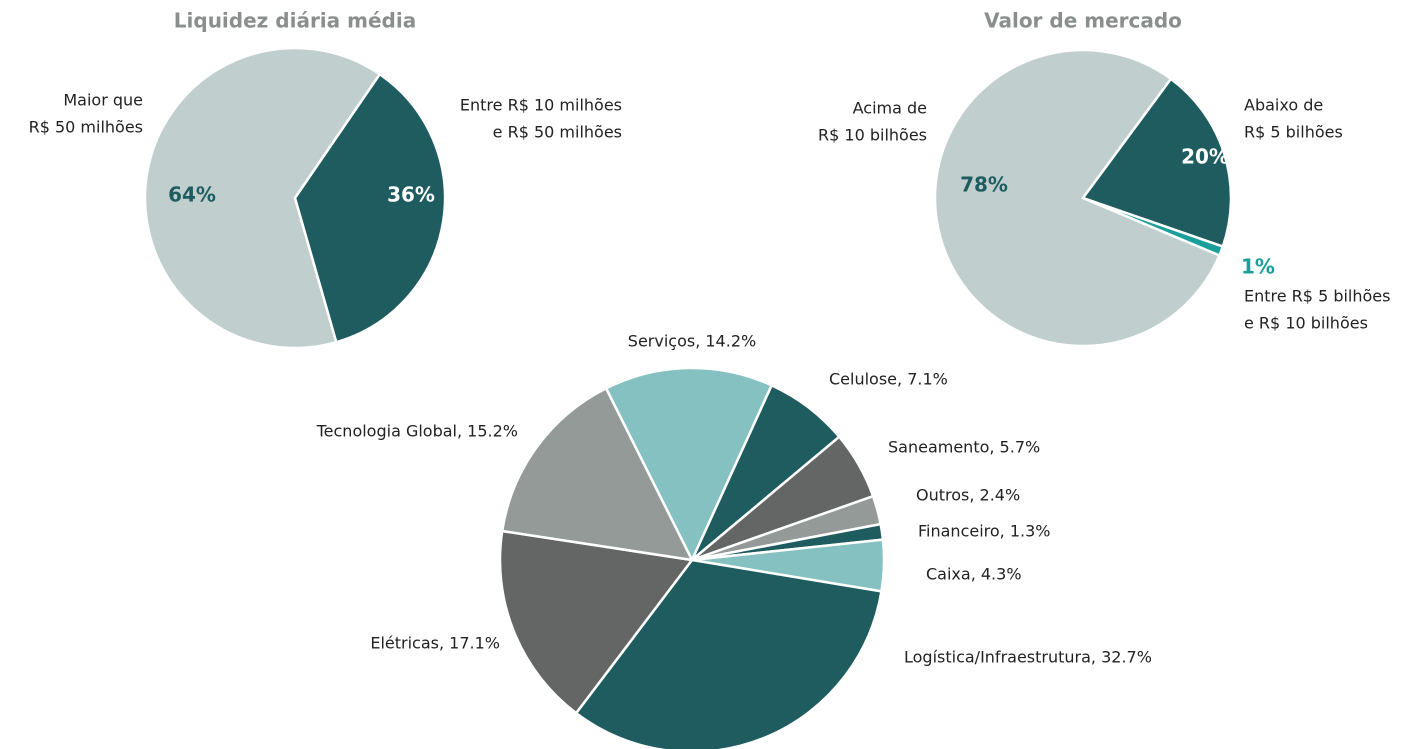 This screenshot has height=749, width=1422. What do you see at coordinates (86, 127) in the screenshot?
I see `slice-label: R$ 50 milhões` at bounding box center [86, 127].